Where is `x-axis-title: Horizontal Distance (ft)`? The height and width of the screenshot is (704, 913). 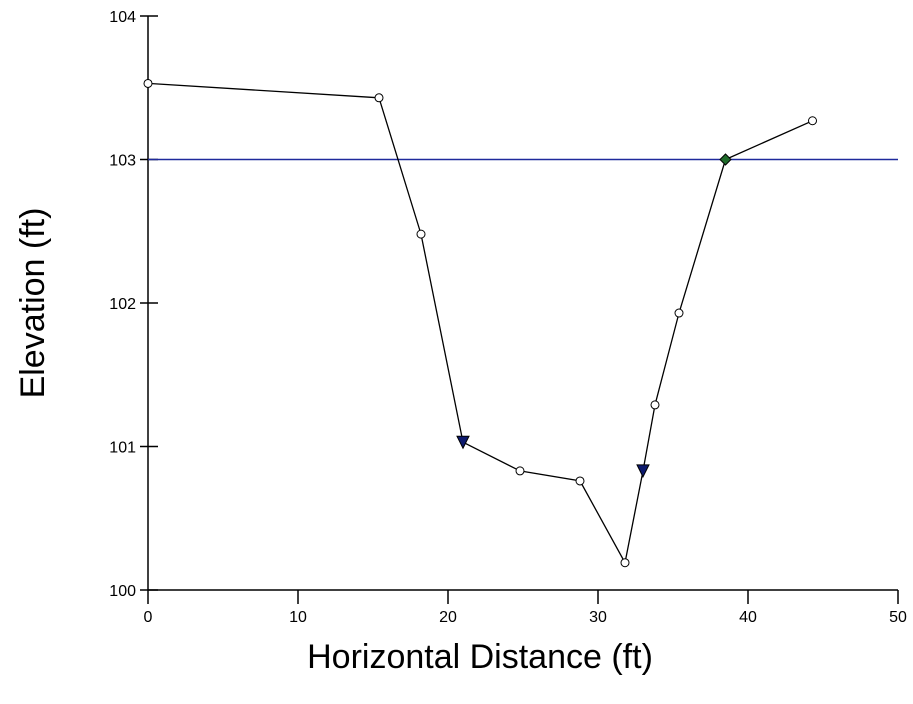
x-axis-title: Horizontal Distance (ft) is located at coordinates (480, 657).